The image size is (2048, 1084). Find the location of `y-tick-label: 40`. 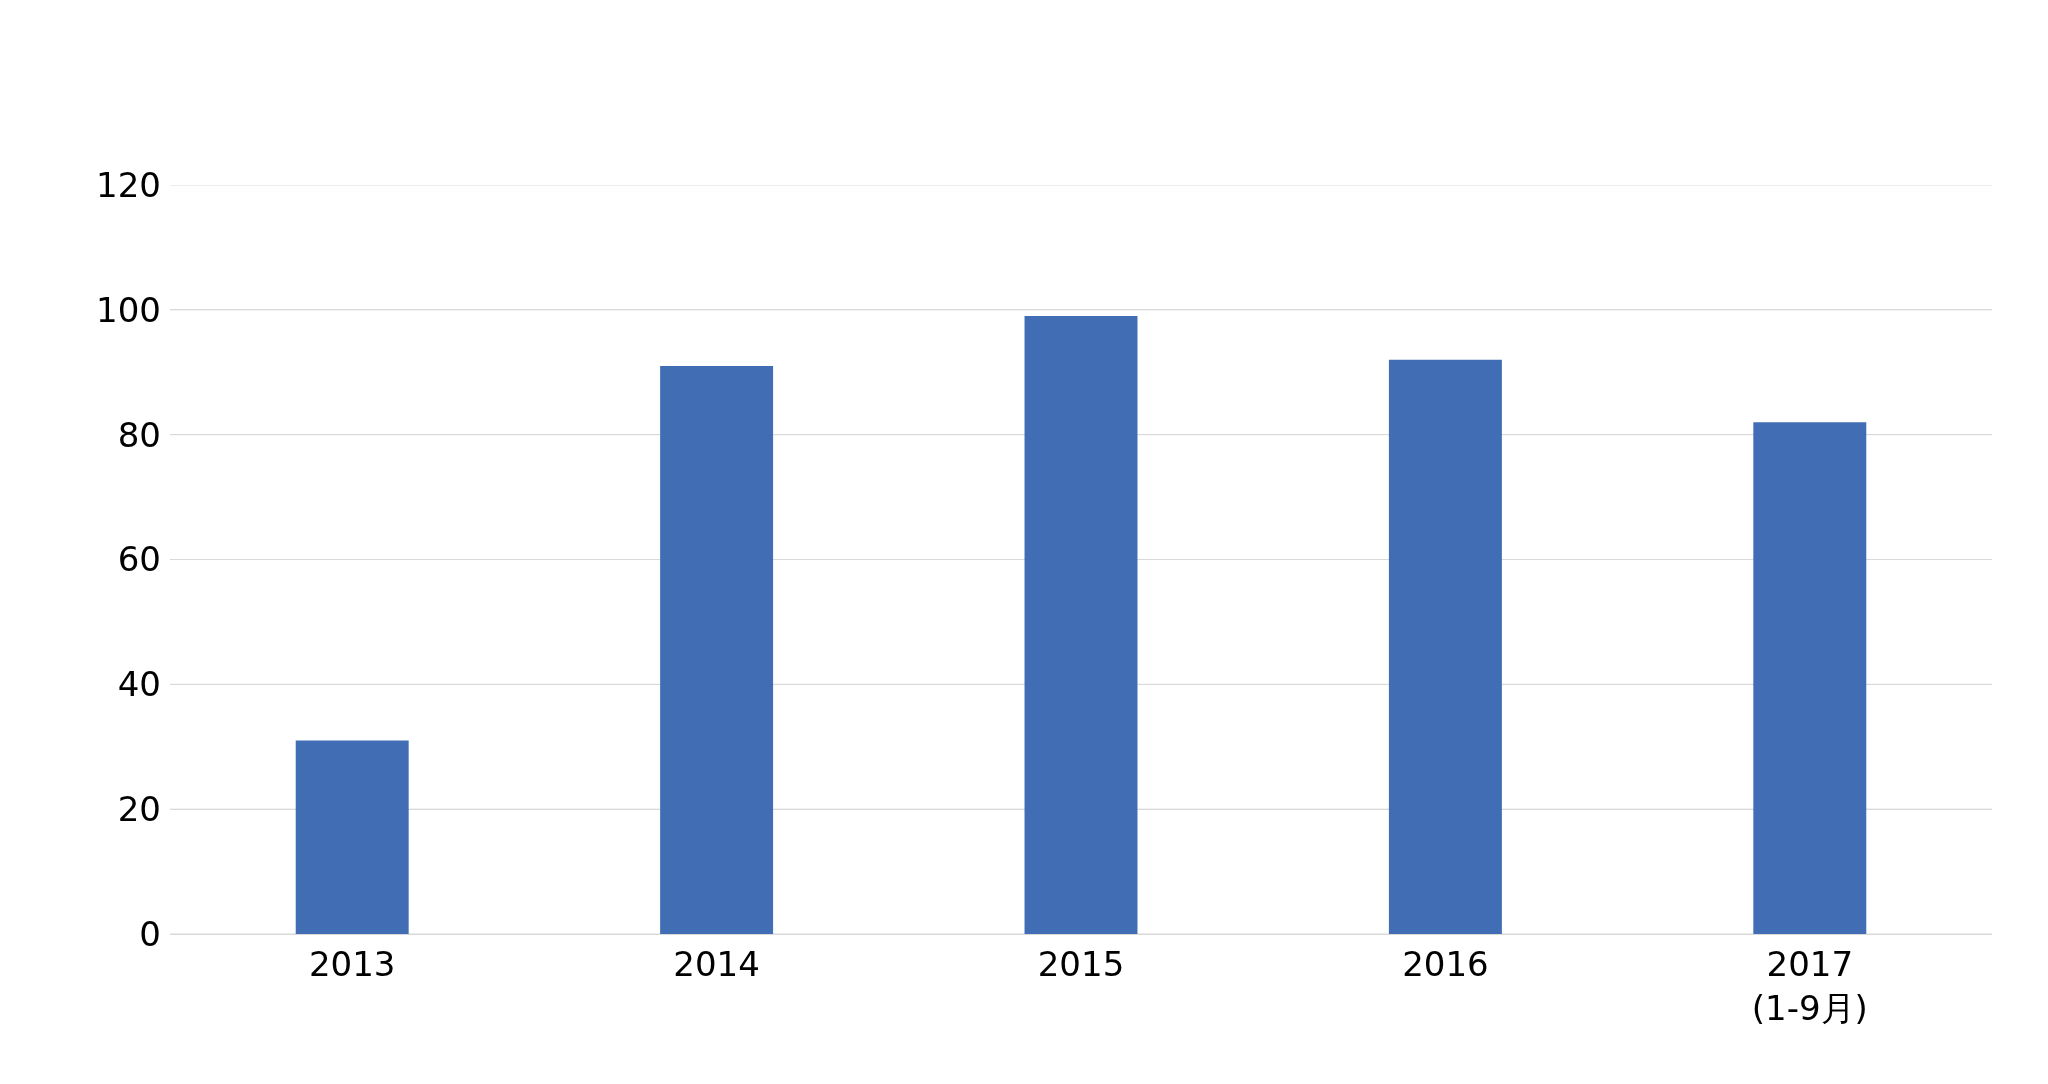

y-tick-label: 40 is located at coordinates (139, 684).